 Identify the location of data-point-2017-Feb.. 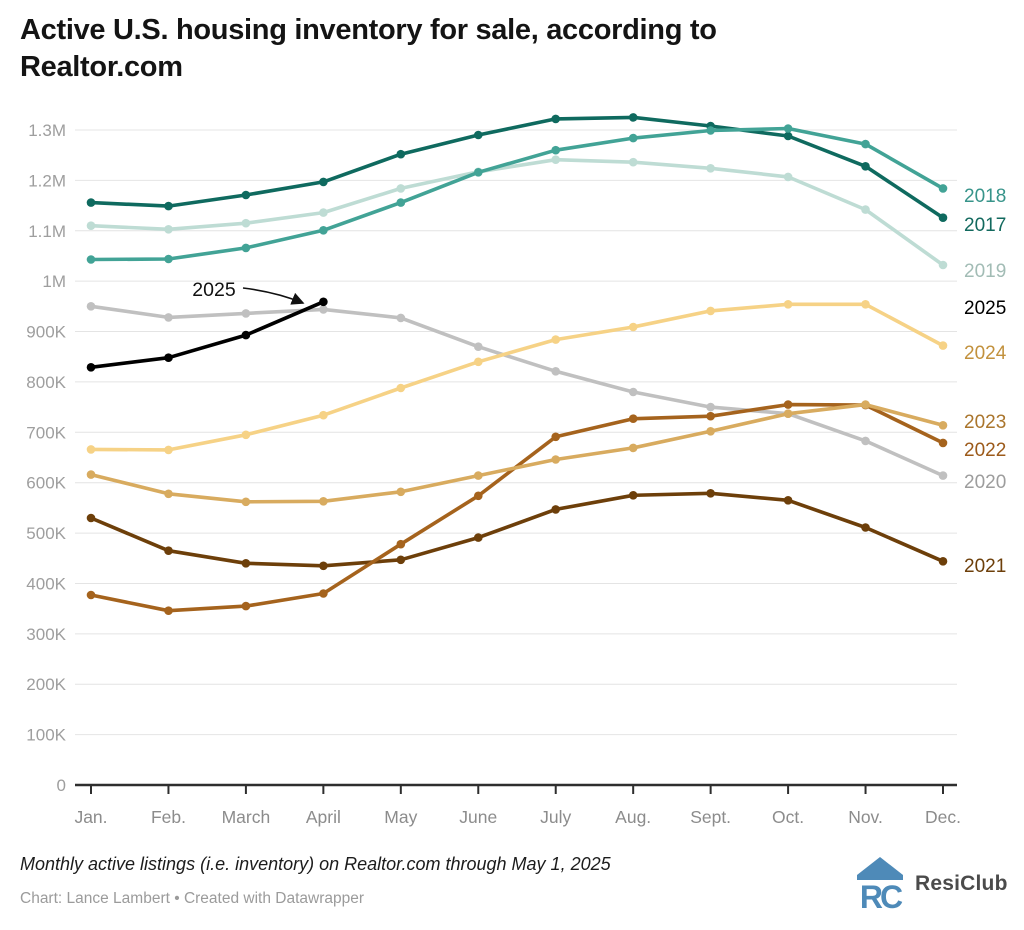
(168, 206).